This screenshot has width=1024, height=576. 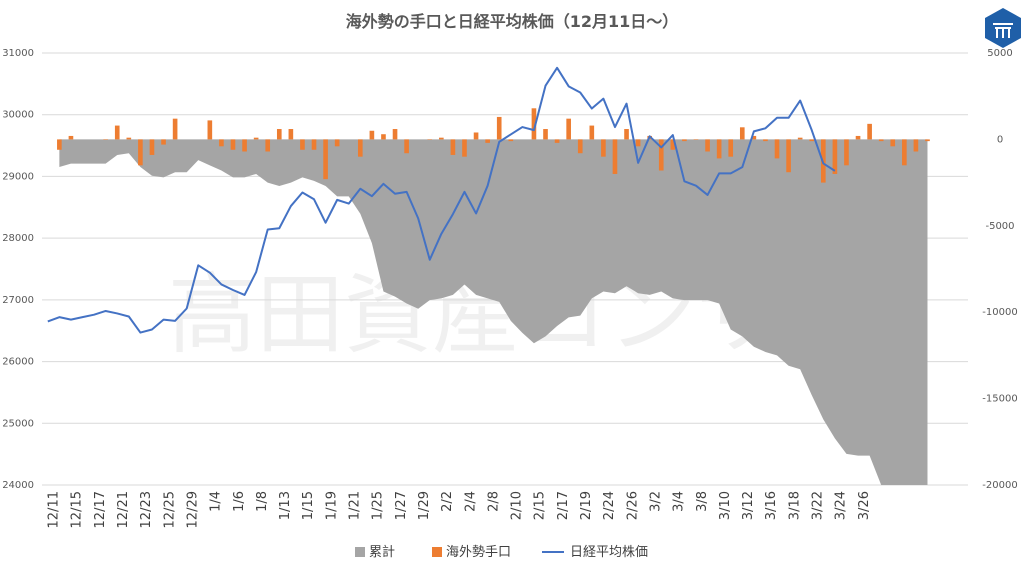 I want to click on x-axis-tick-label: 1/4, so click(x=216, y=501).